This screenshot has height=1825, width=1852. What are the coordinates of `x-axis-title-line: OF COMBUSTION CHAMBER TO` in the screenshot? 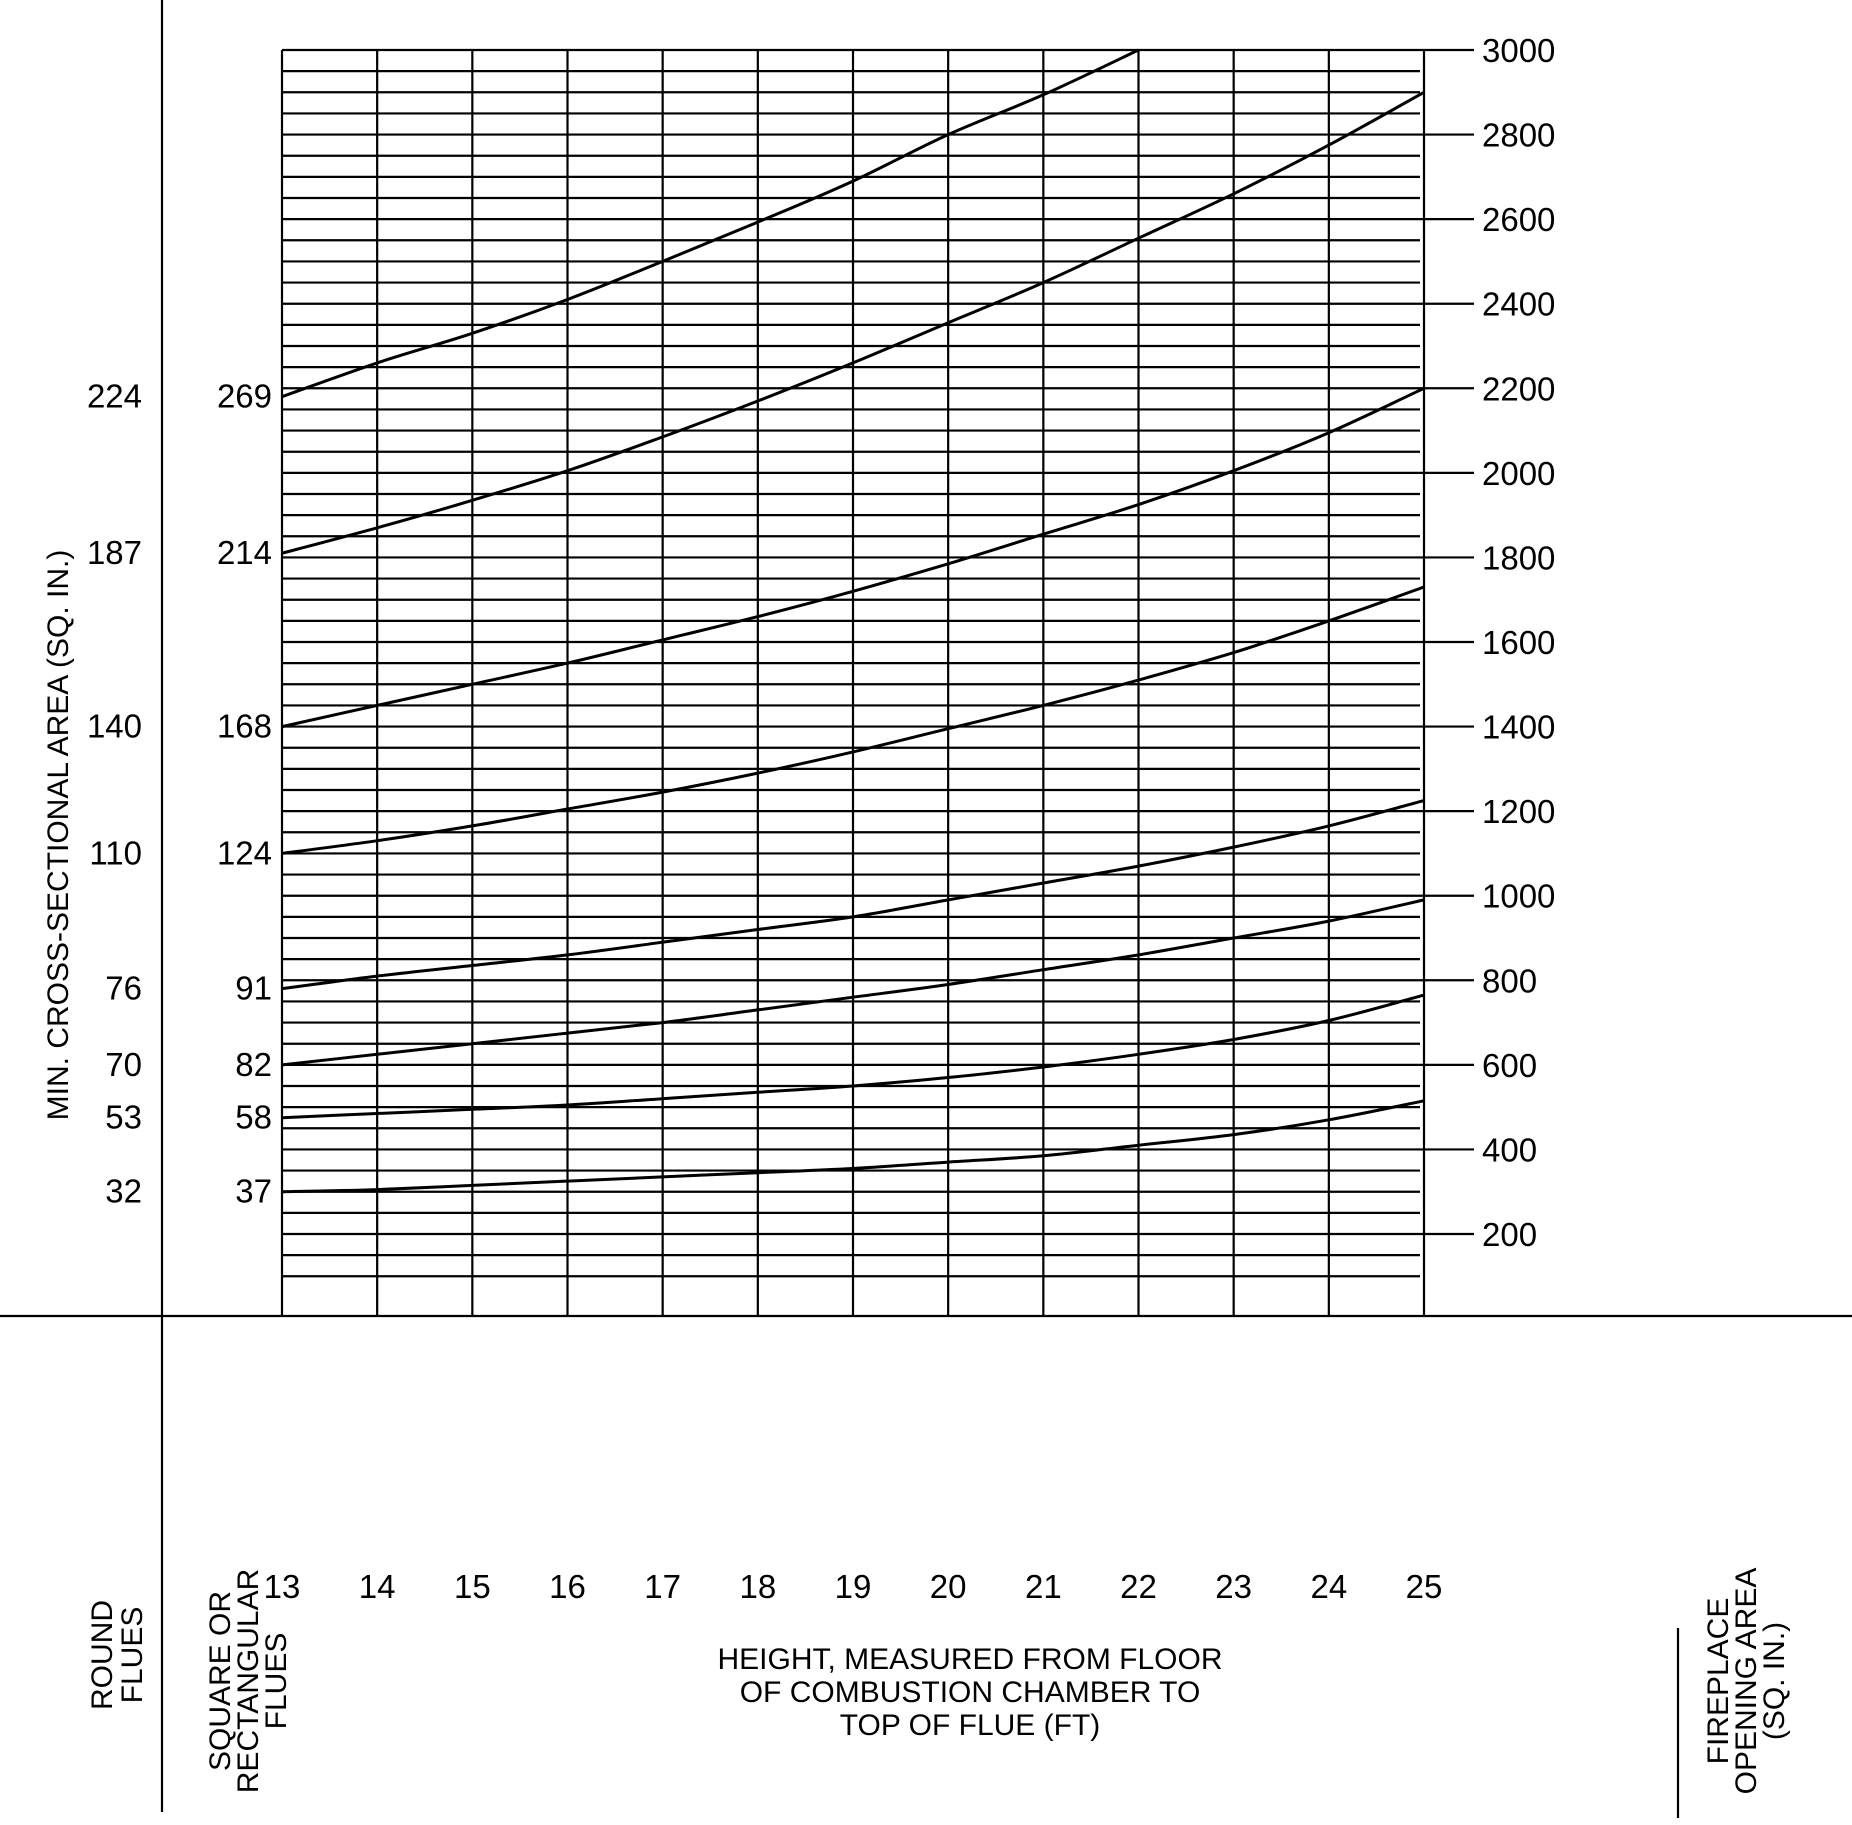 It's located at (970, 1692).